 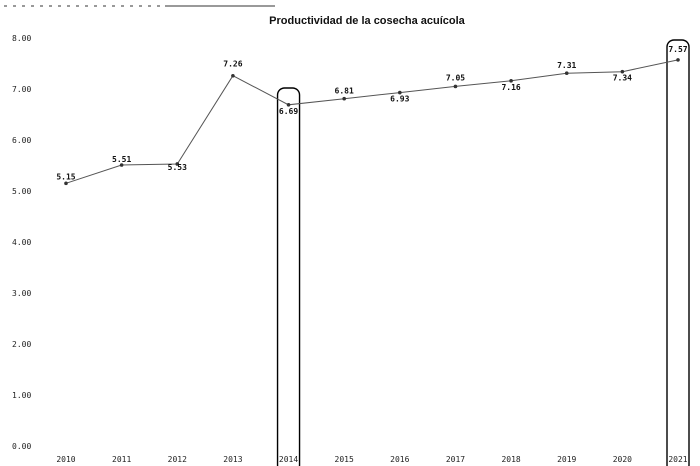 What do you see at coordinates (288, 459) in the screenshot?
I see `x-tick-label: 2014` at bounding box center [288, 459].